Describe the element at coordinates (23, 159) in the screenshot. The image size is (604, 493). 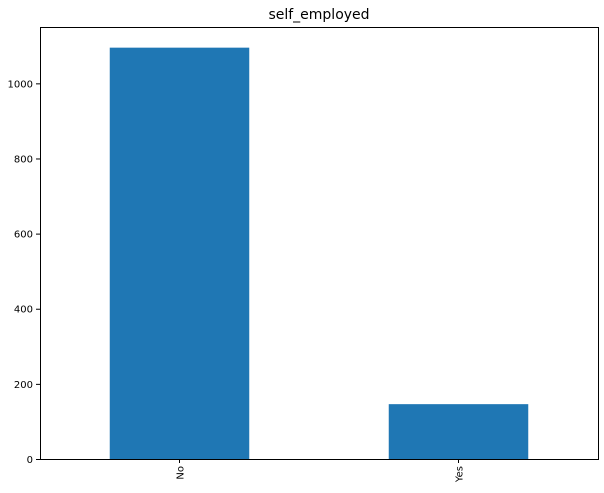
I see `y-tick-label: 800` at that location.